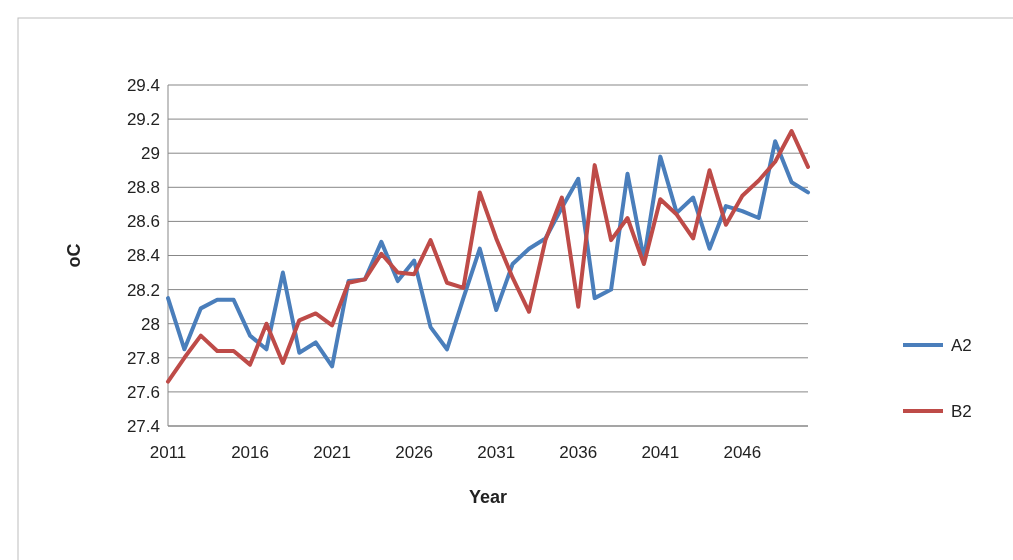  I want to click on x-tick-label: 2011, so click(168, 452).